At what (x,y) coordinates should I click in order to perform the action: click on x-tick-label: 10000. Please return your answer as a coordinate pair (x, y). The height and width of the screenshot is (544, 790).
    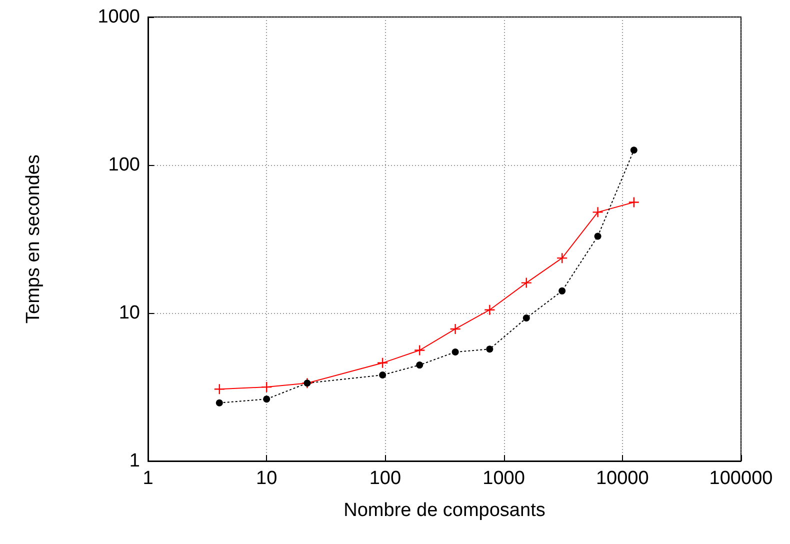
    Looking at the image, I should click on (622, 478).